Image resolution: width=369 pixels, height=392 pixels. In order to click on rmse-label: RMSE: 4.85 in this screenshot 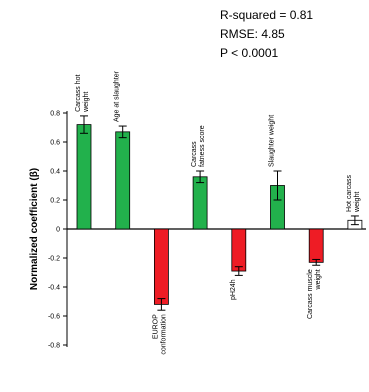, I will do `click(252, 34)`.